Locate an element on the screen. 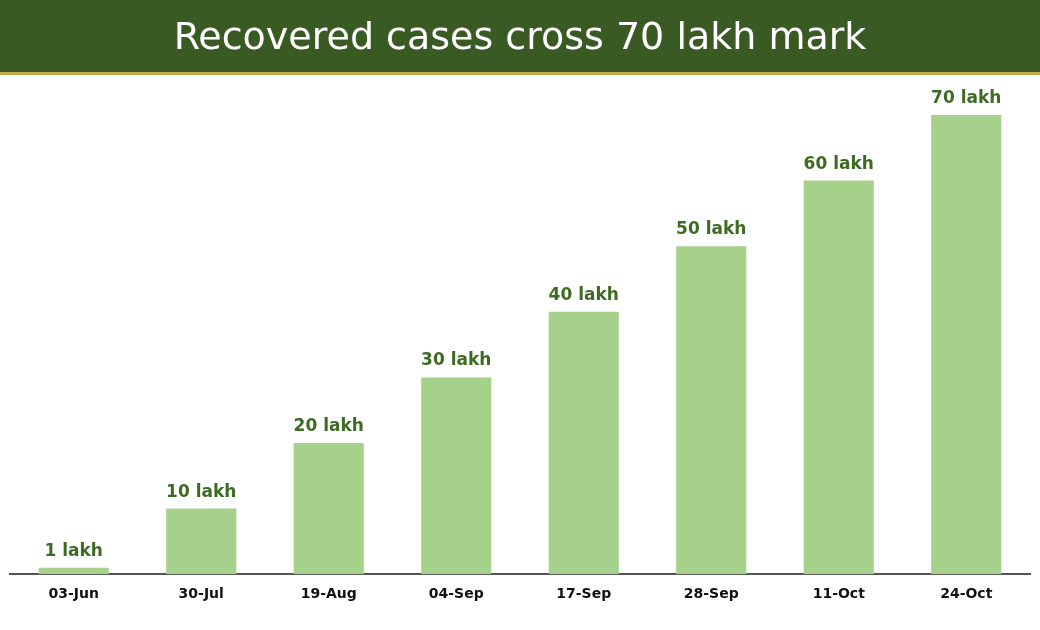 The width and height of the screenshot is (1040, 630). data-label: 10 lakh is located at coordinates (201, 490).